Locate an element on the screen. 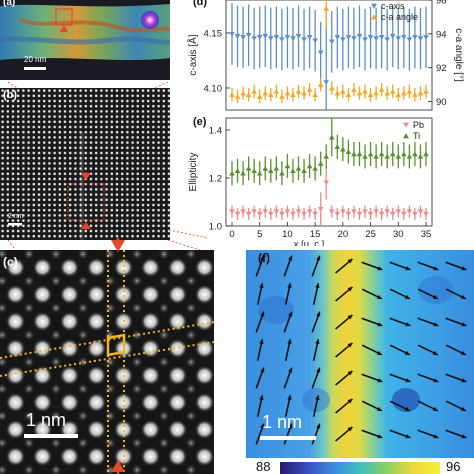 This screenshot has width=474, height=474. ylabel-left-d: c-axis [Å] is located at coordinates (192, 54).